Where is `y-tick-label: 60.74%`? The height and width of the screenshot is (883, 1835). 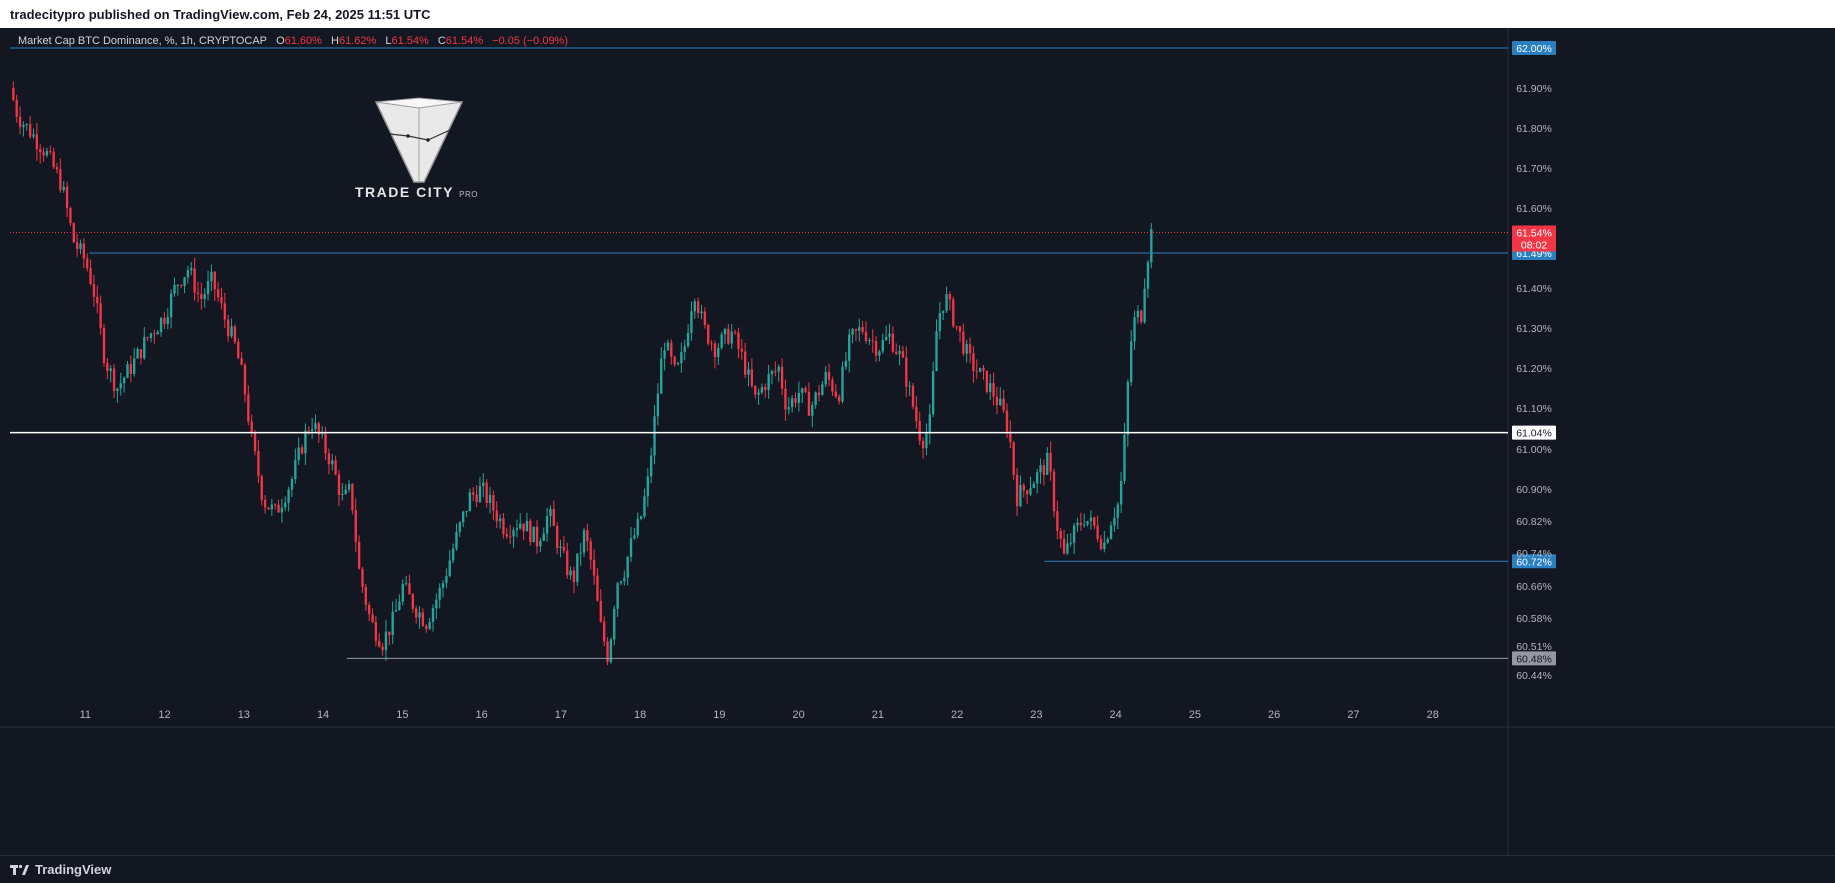 y-tick-label: 60.74% is located at coordinates (1534, 554).